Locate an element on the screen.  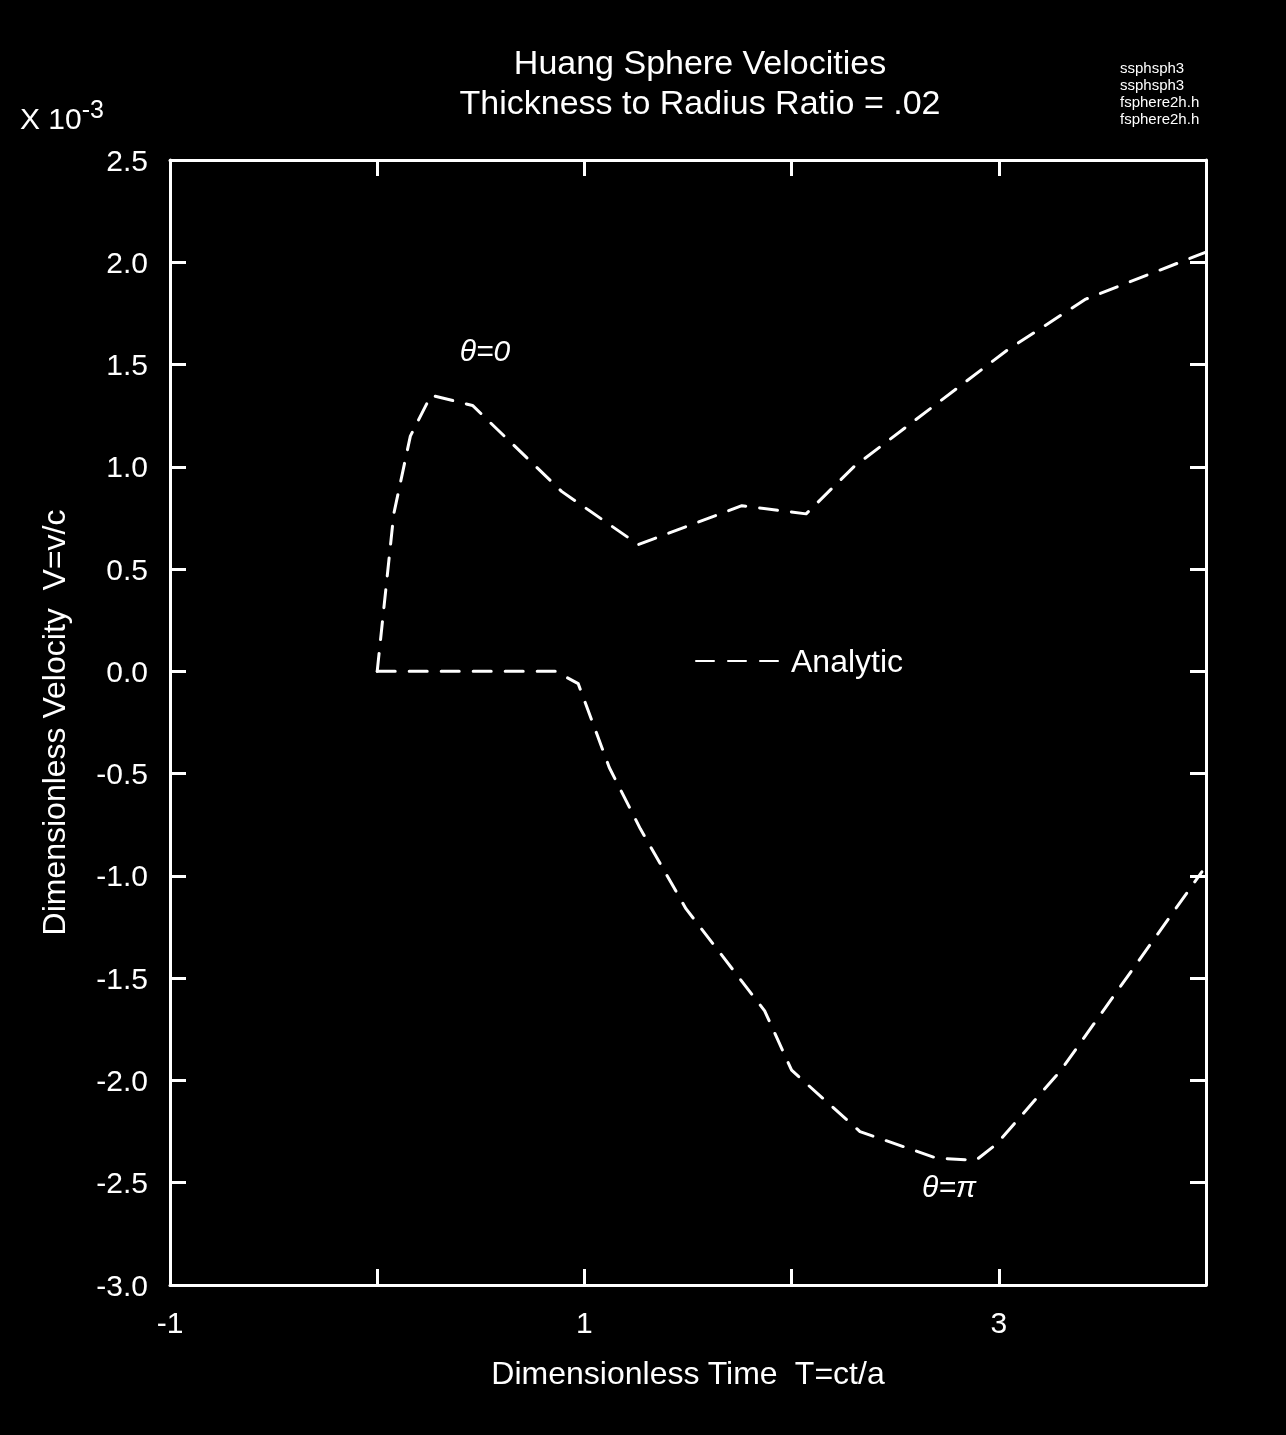
y-tick-label: -2.5 is located at coordinates (122, 1183).